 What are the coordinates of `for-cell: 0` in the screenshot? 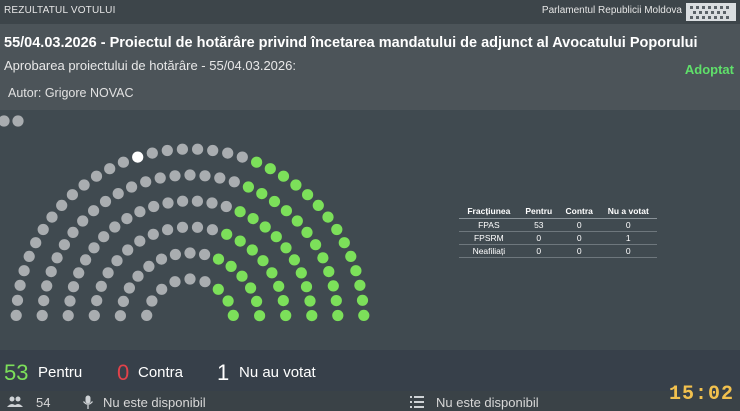 It's located at (538, 251).